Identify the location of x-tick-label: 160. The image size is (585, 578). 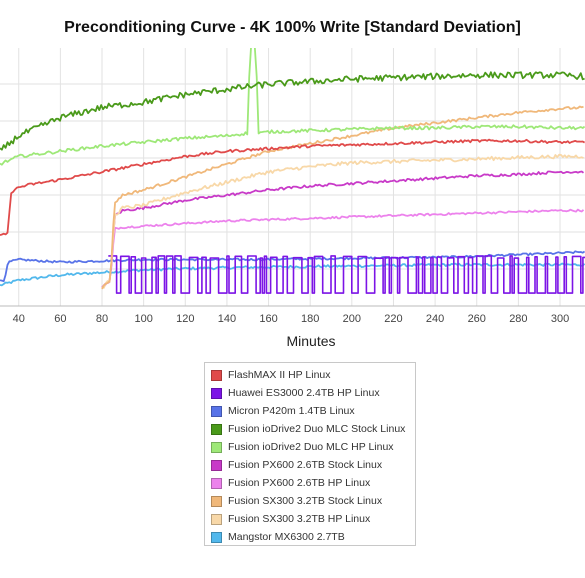
(268, 319).